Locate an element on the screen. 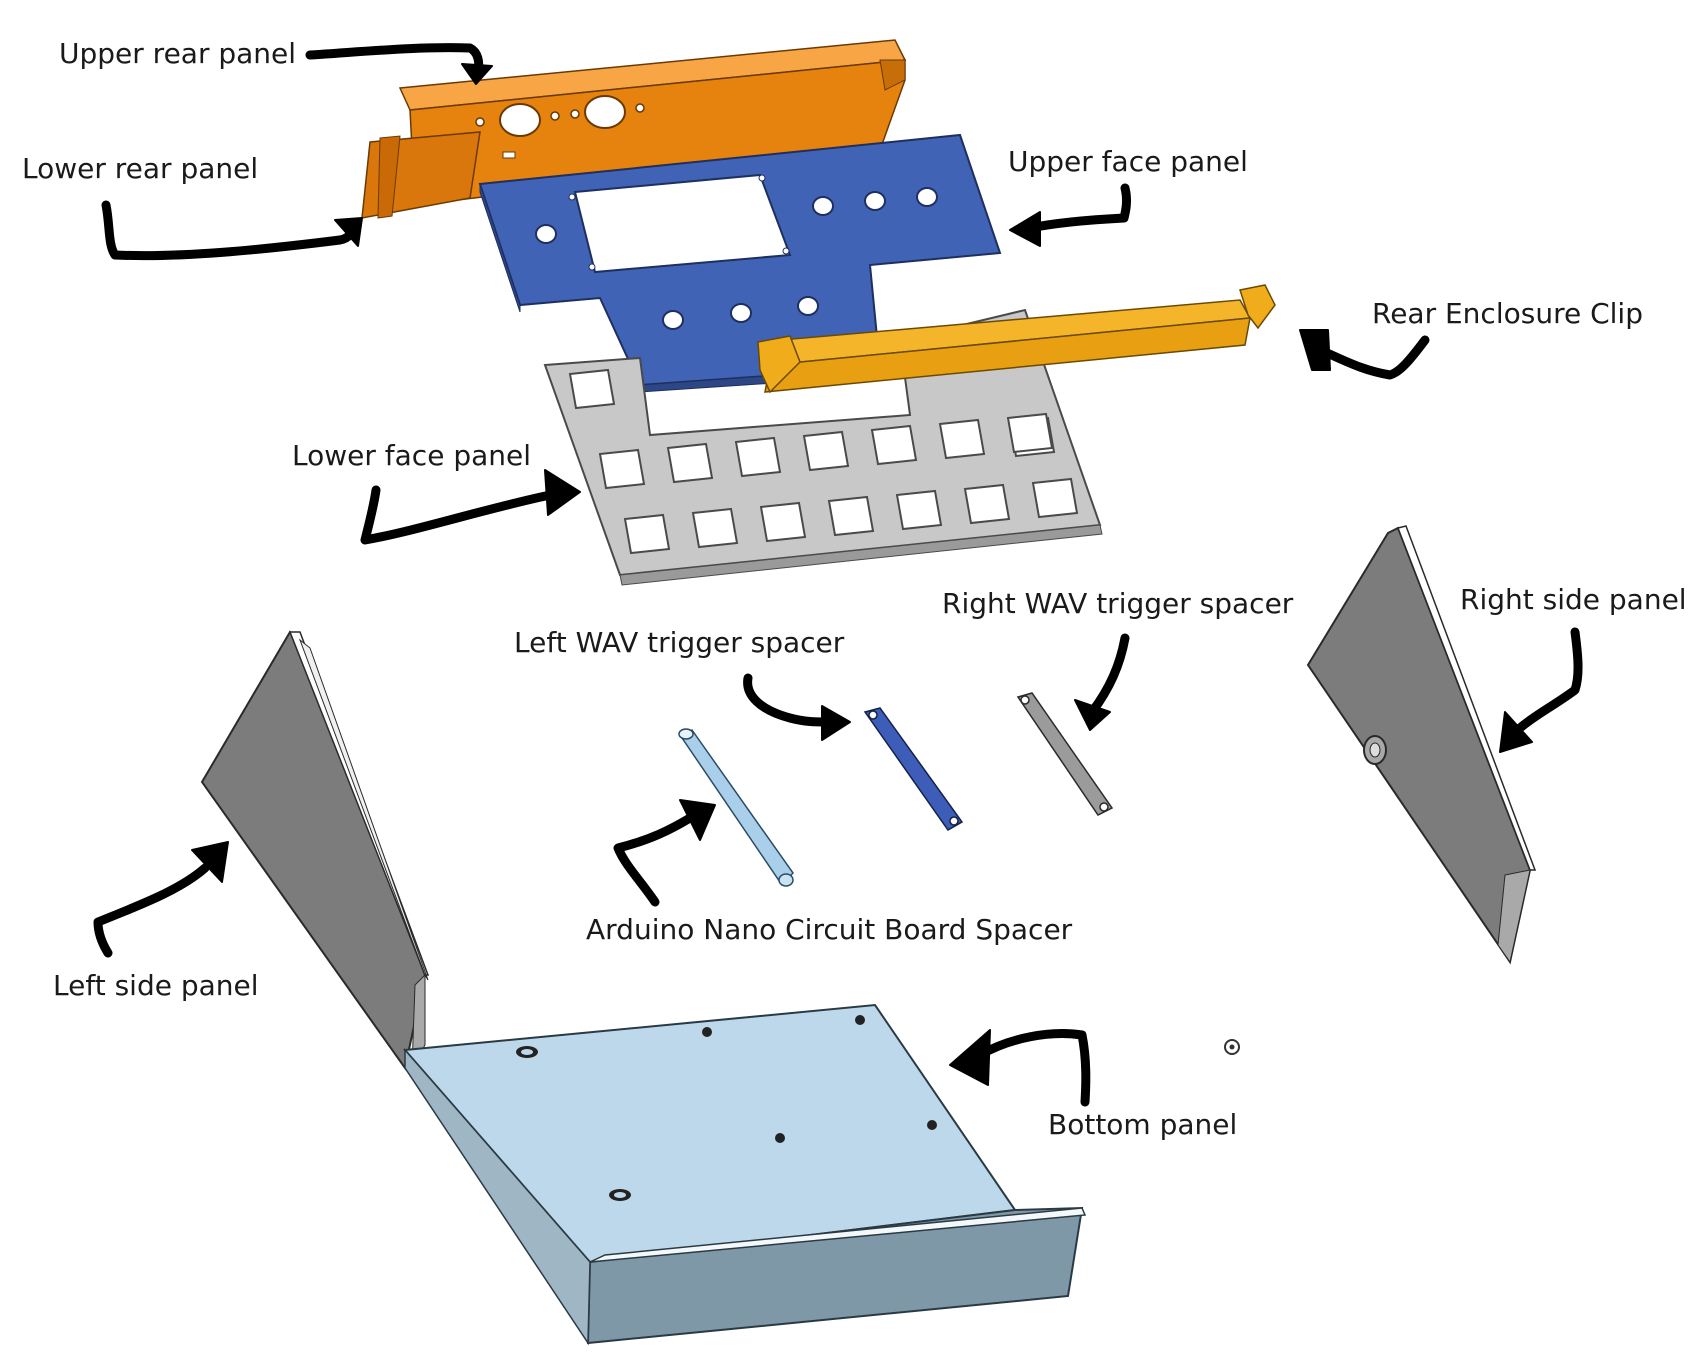 The height and width of the screenshot is (1365, 1702). arrow-upper-face-panel is located at coordinates (1070, 215).